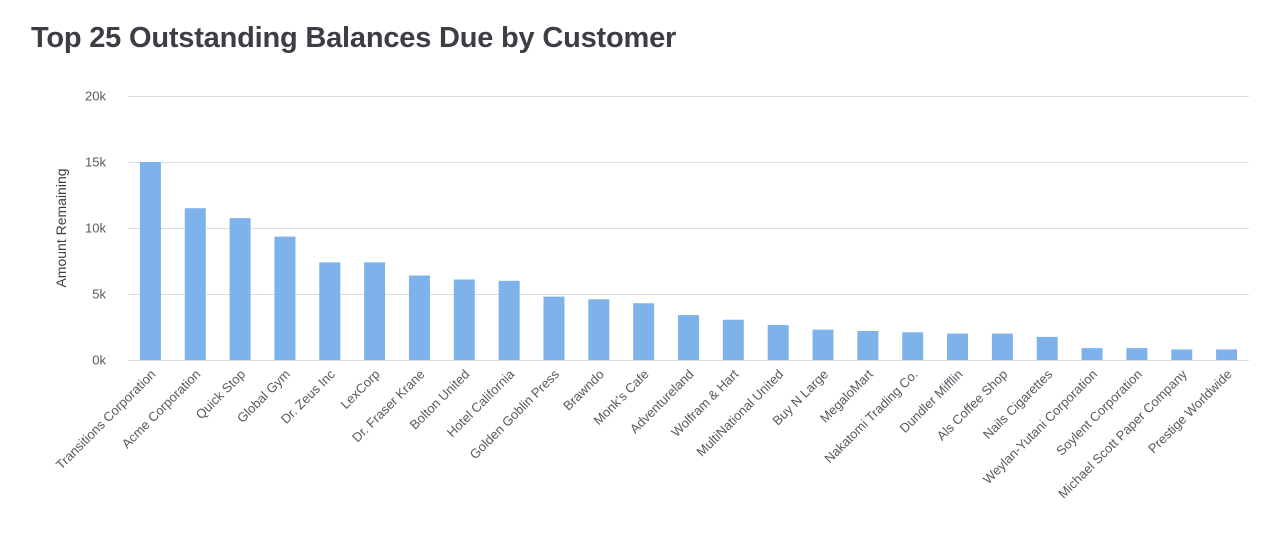 This screenshot has width=1268, height=540. Describe the element at coordinates (515, 414) in the screenshot. I see `x-category-label: Golden Goblin Press` at that location.